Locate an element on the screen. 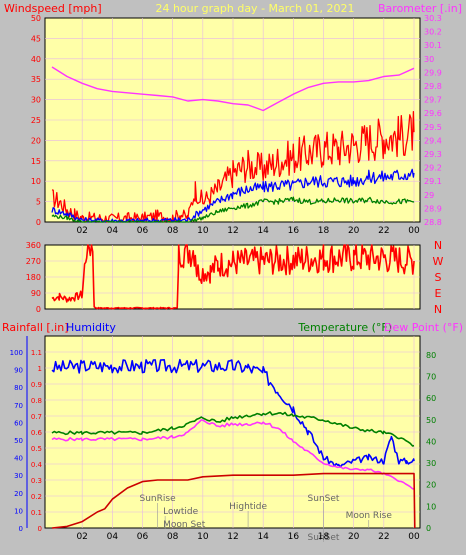  direction-tick-label: 180 is located at coordinates (33, 277).